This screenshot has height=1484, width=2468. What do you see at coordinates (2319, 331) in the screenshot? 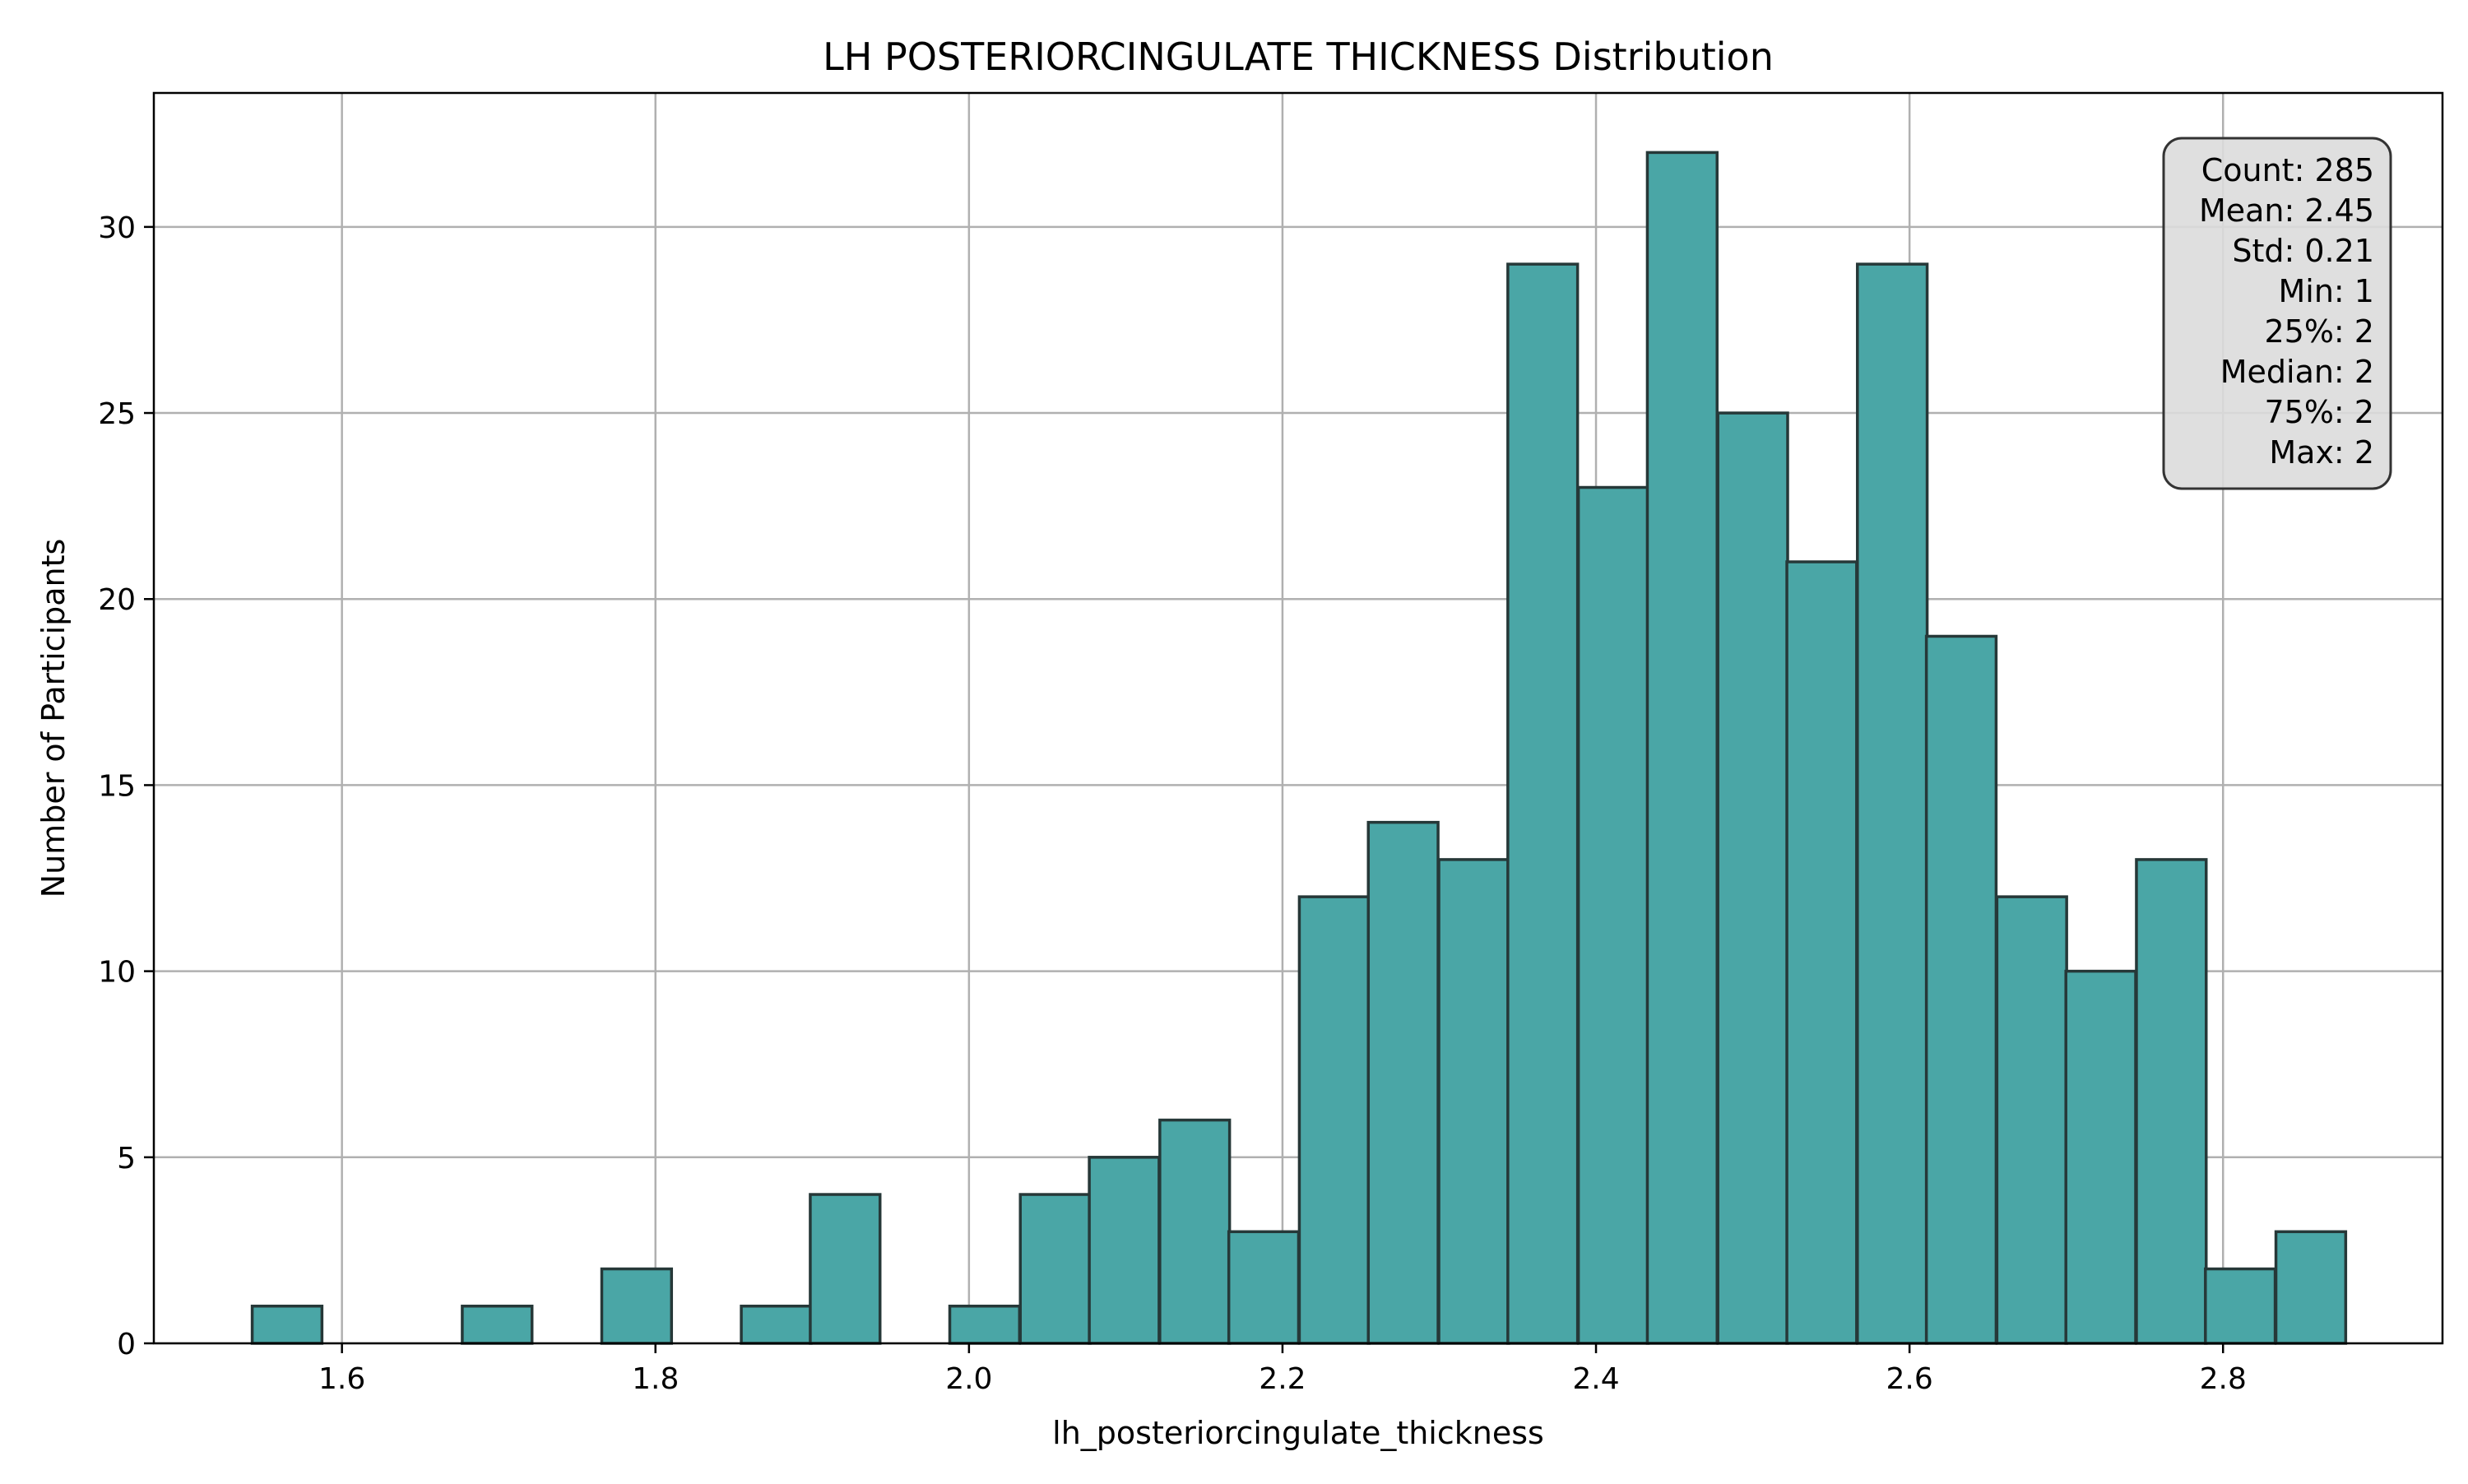
I see `stats-line: 25%: 2` at bounding box center [2319, 331].